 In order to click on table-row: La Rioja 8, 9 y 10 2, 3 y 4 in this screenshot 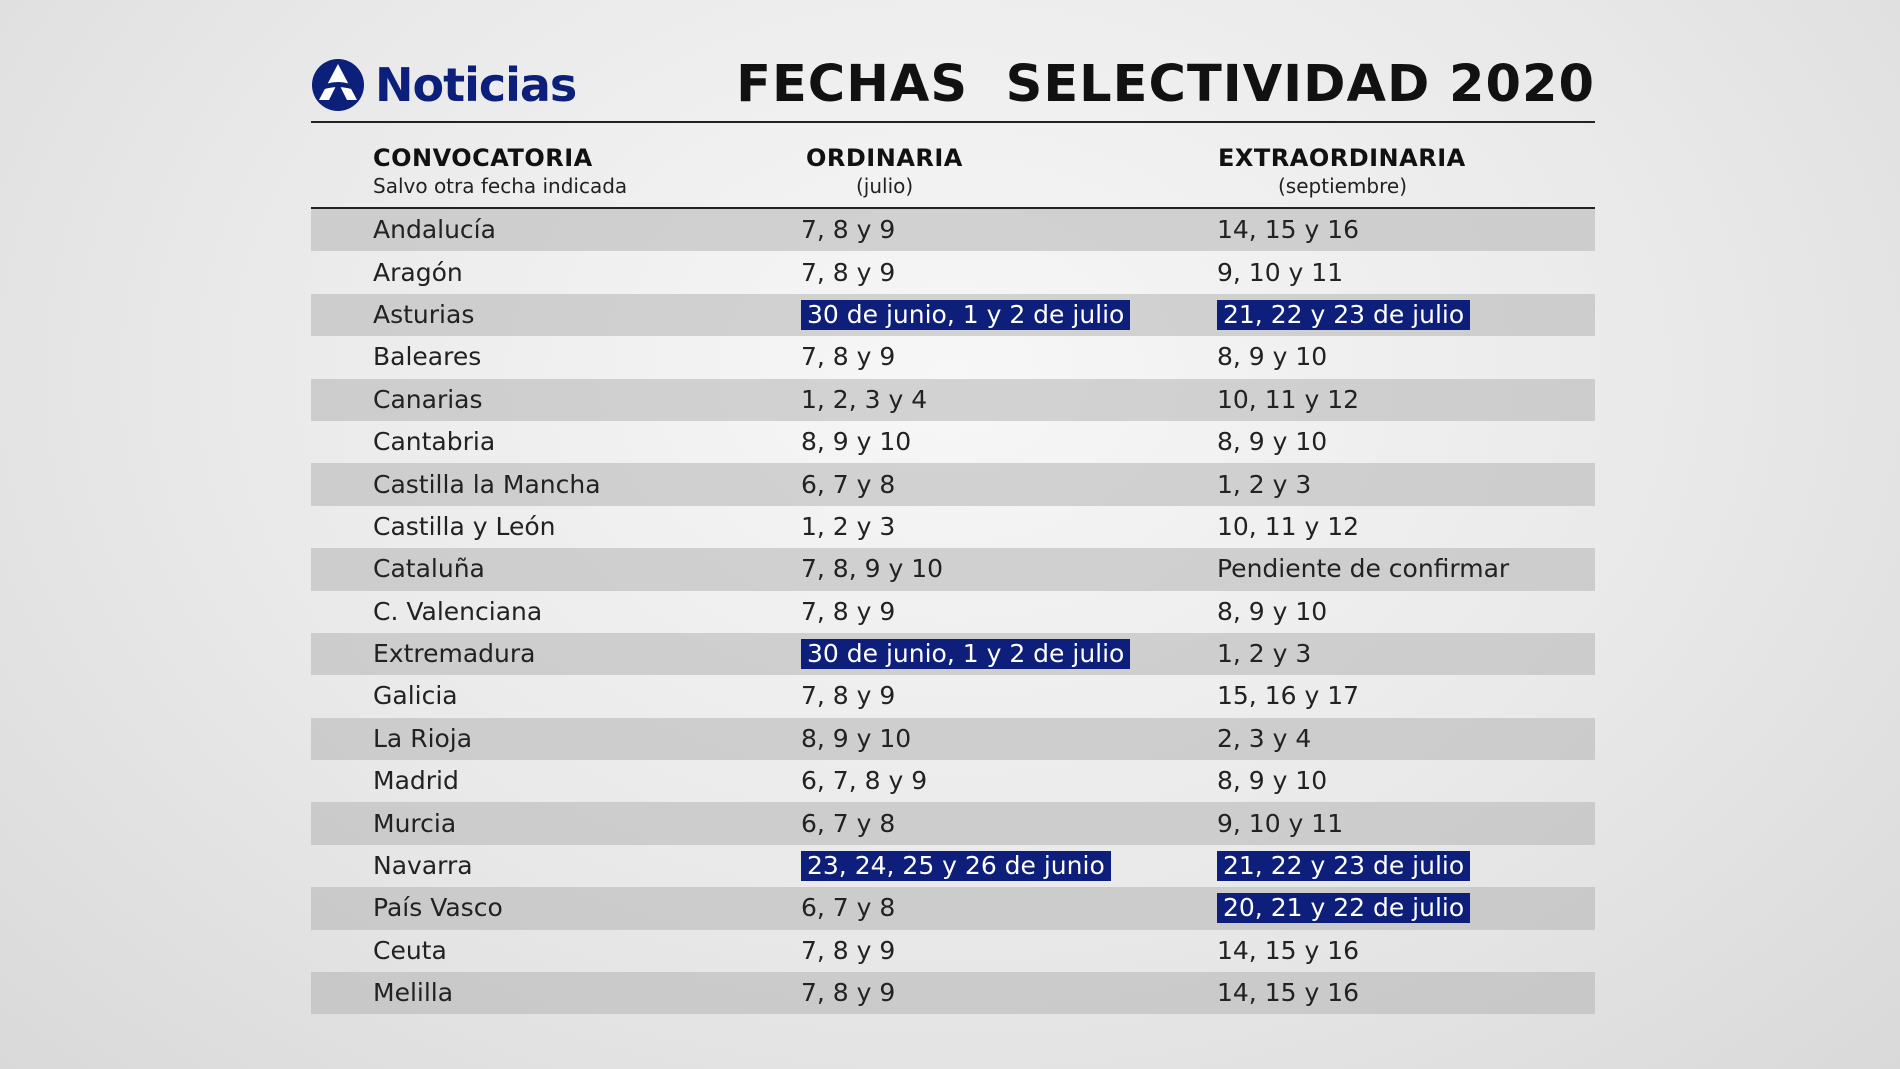, I will do `click(953, 739)`.